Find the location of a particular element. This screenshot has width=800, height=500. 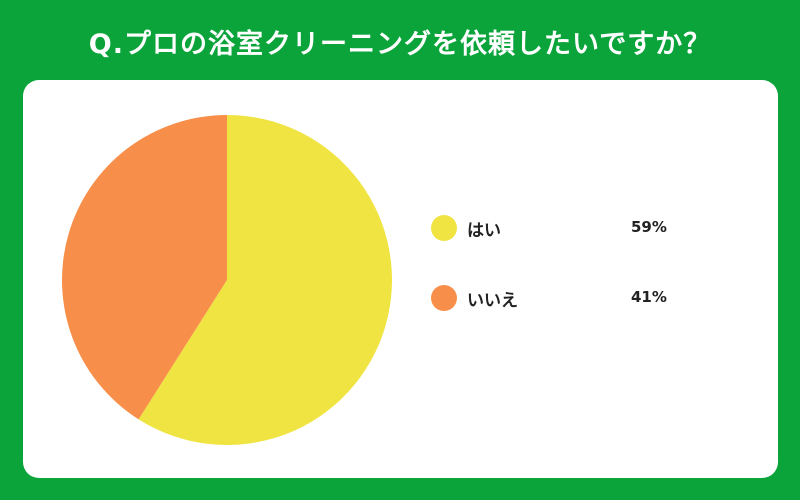

legend-swatch-no is located at coordinates (444, 298).